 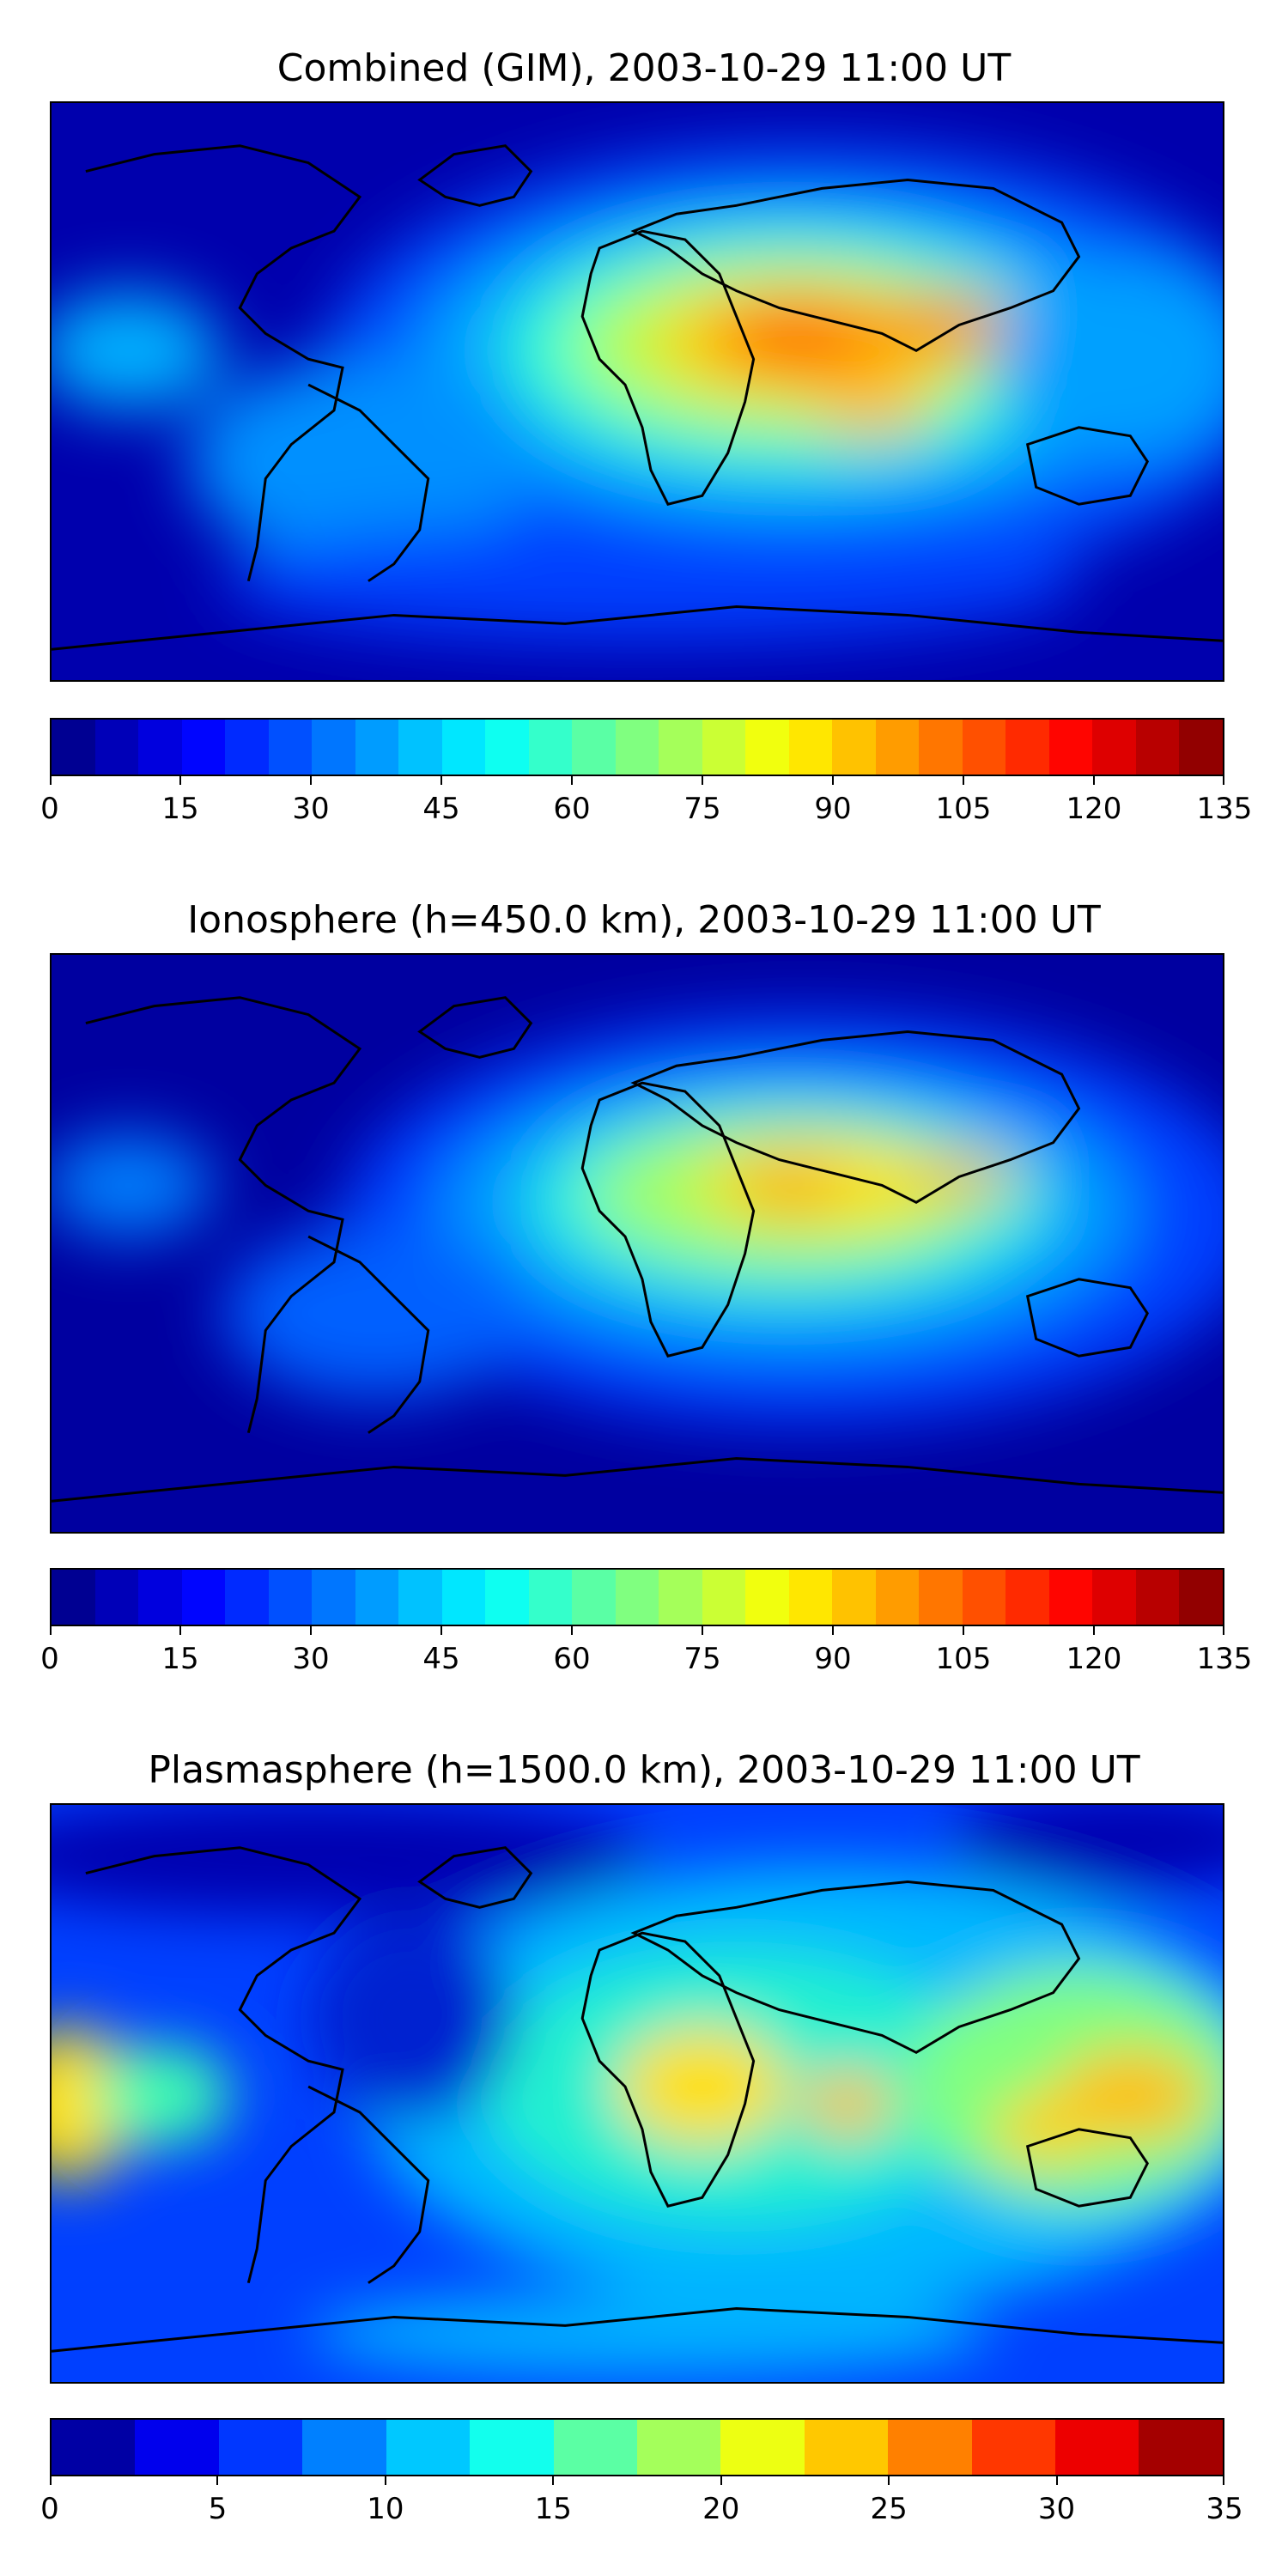 I want to click on colorbar, so click(x=637, y=1597).